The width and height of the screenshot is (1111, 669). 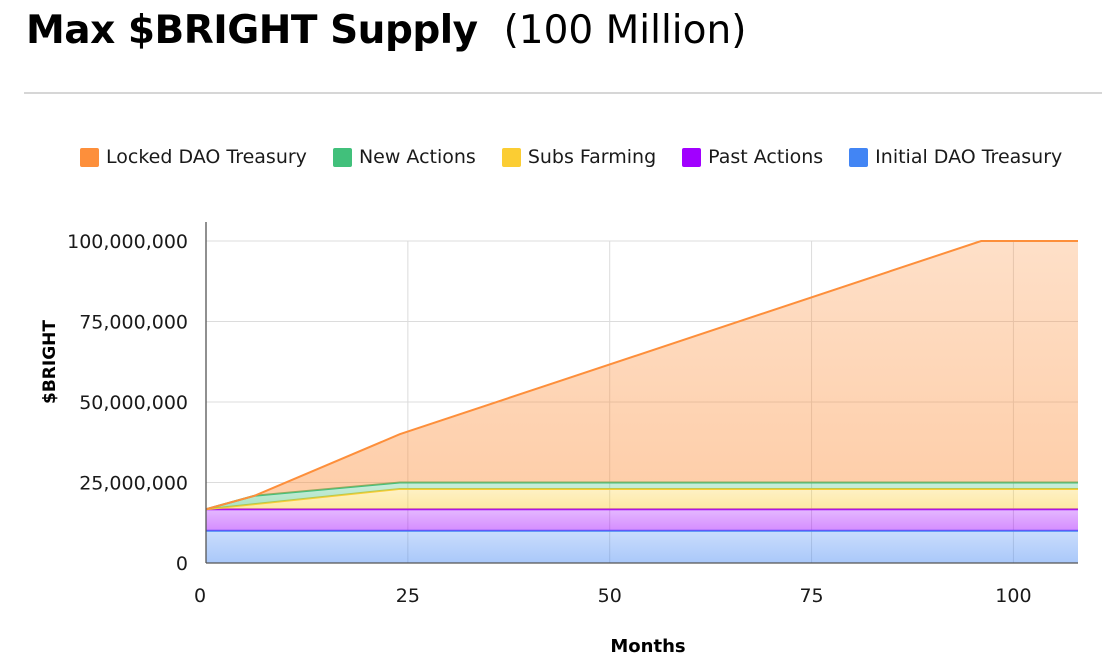 I want to click on legend-item: Past Actions, so click(x=752, y=157).